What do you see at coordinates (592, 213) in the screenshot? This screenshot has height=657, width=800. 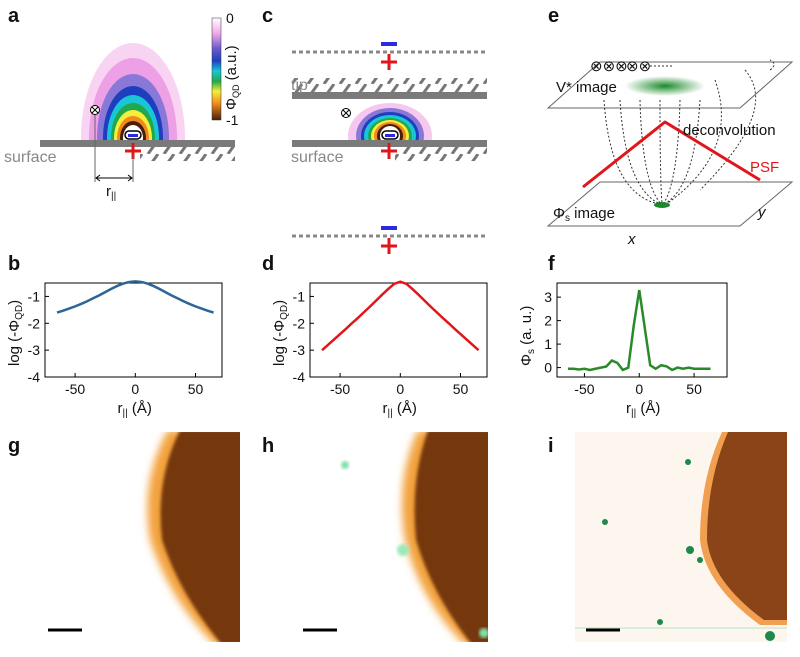 I see `text: image` at bounding box center [592, 213].